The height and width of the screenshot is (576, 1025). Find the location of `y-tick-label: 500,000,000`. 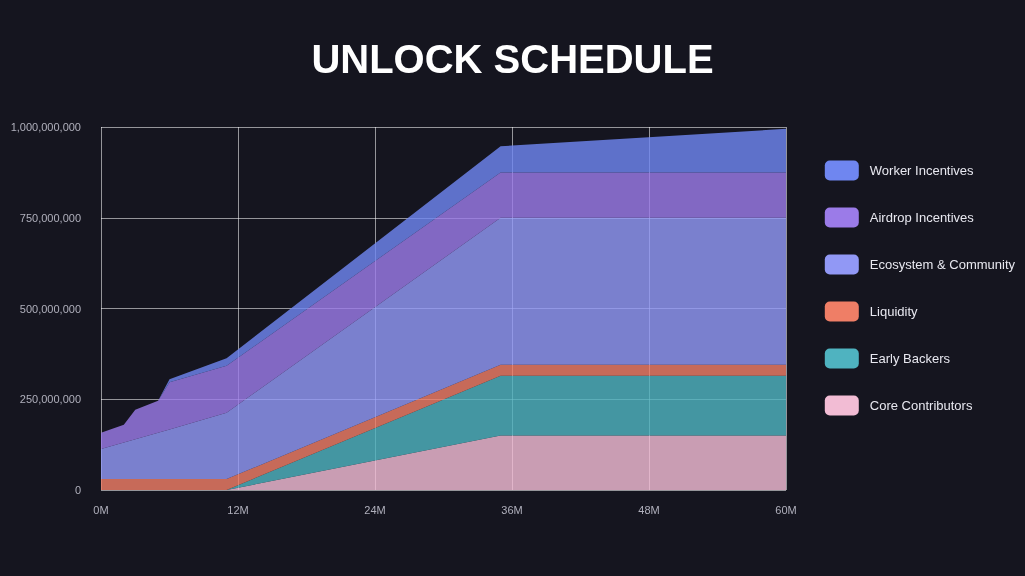

y-tick-label: 500,000,000 is located at coordinates (50, 308).